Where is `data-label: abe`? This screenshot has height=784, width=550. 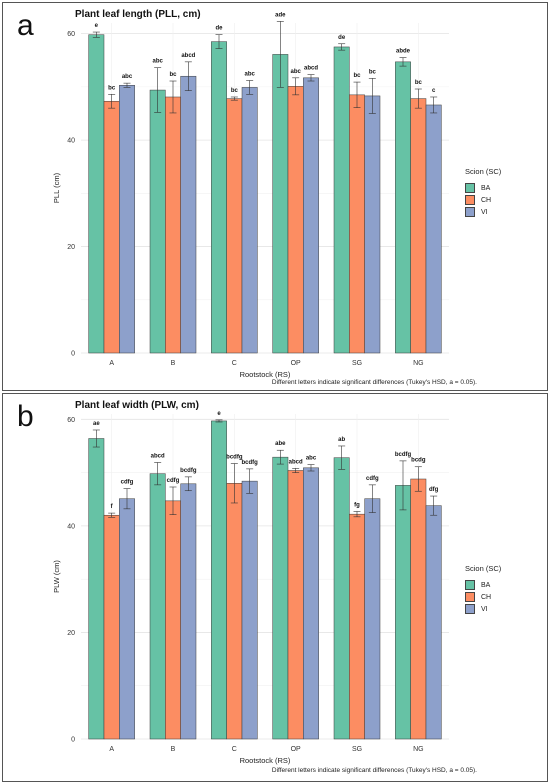 data-label: abe is located at coordinates (280, 444).